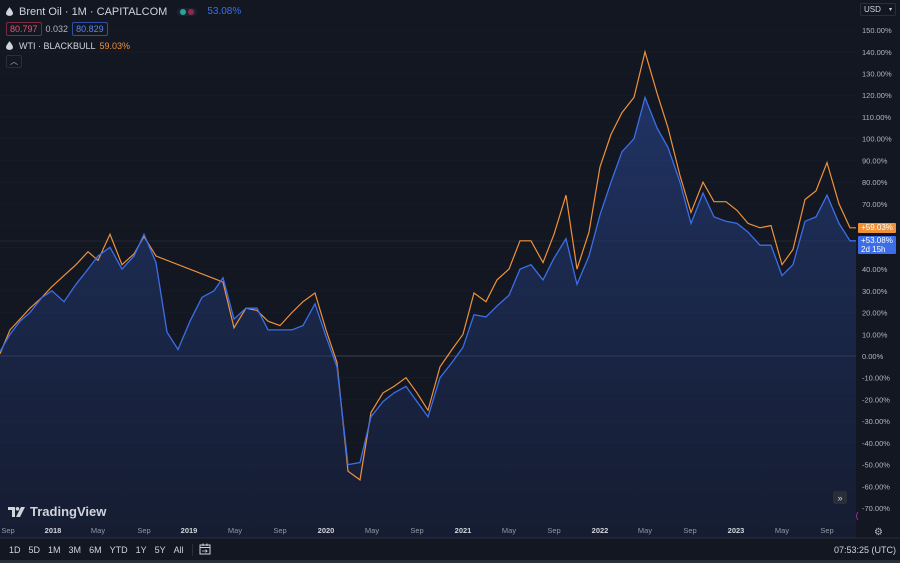  Describe the element at coordinates (600, 530) in the screenshot. I see `time-axis-tick: 2022` at that location.